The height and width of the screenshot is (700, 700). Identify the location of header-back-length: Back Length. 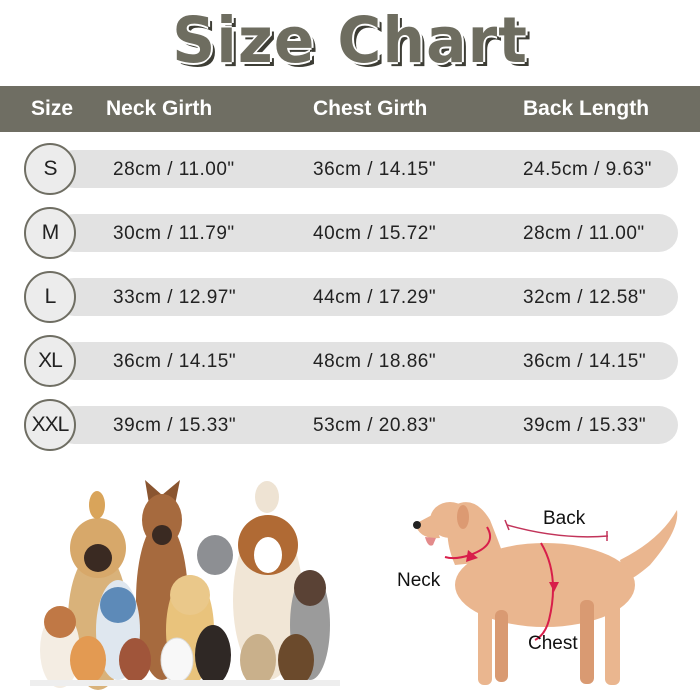
(586, 108).